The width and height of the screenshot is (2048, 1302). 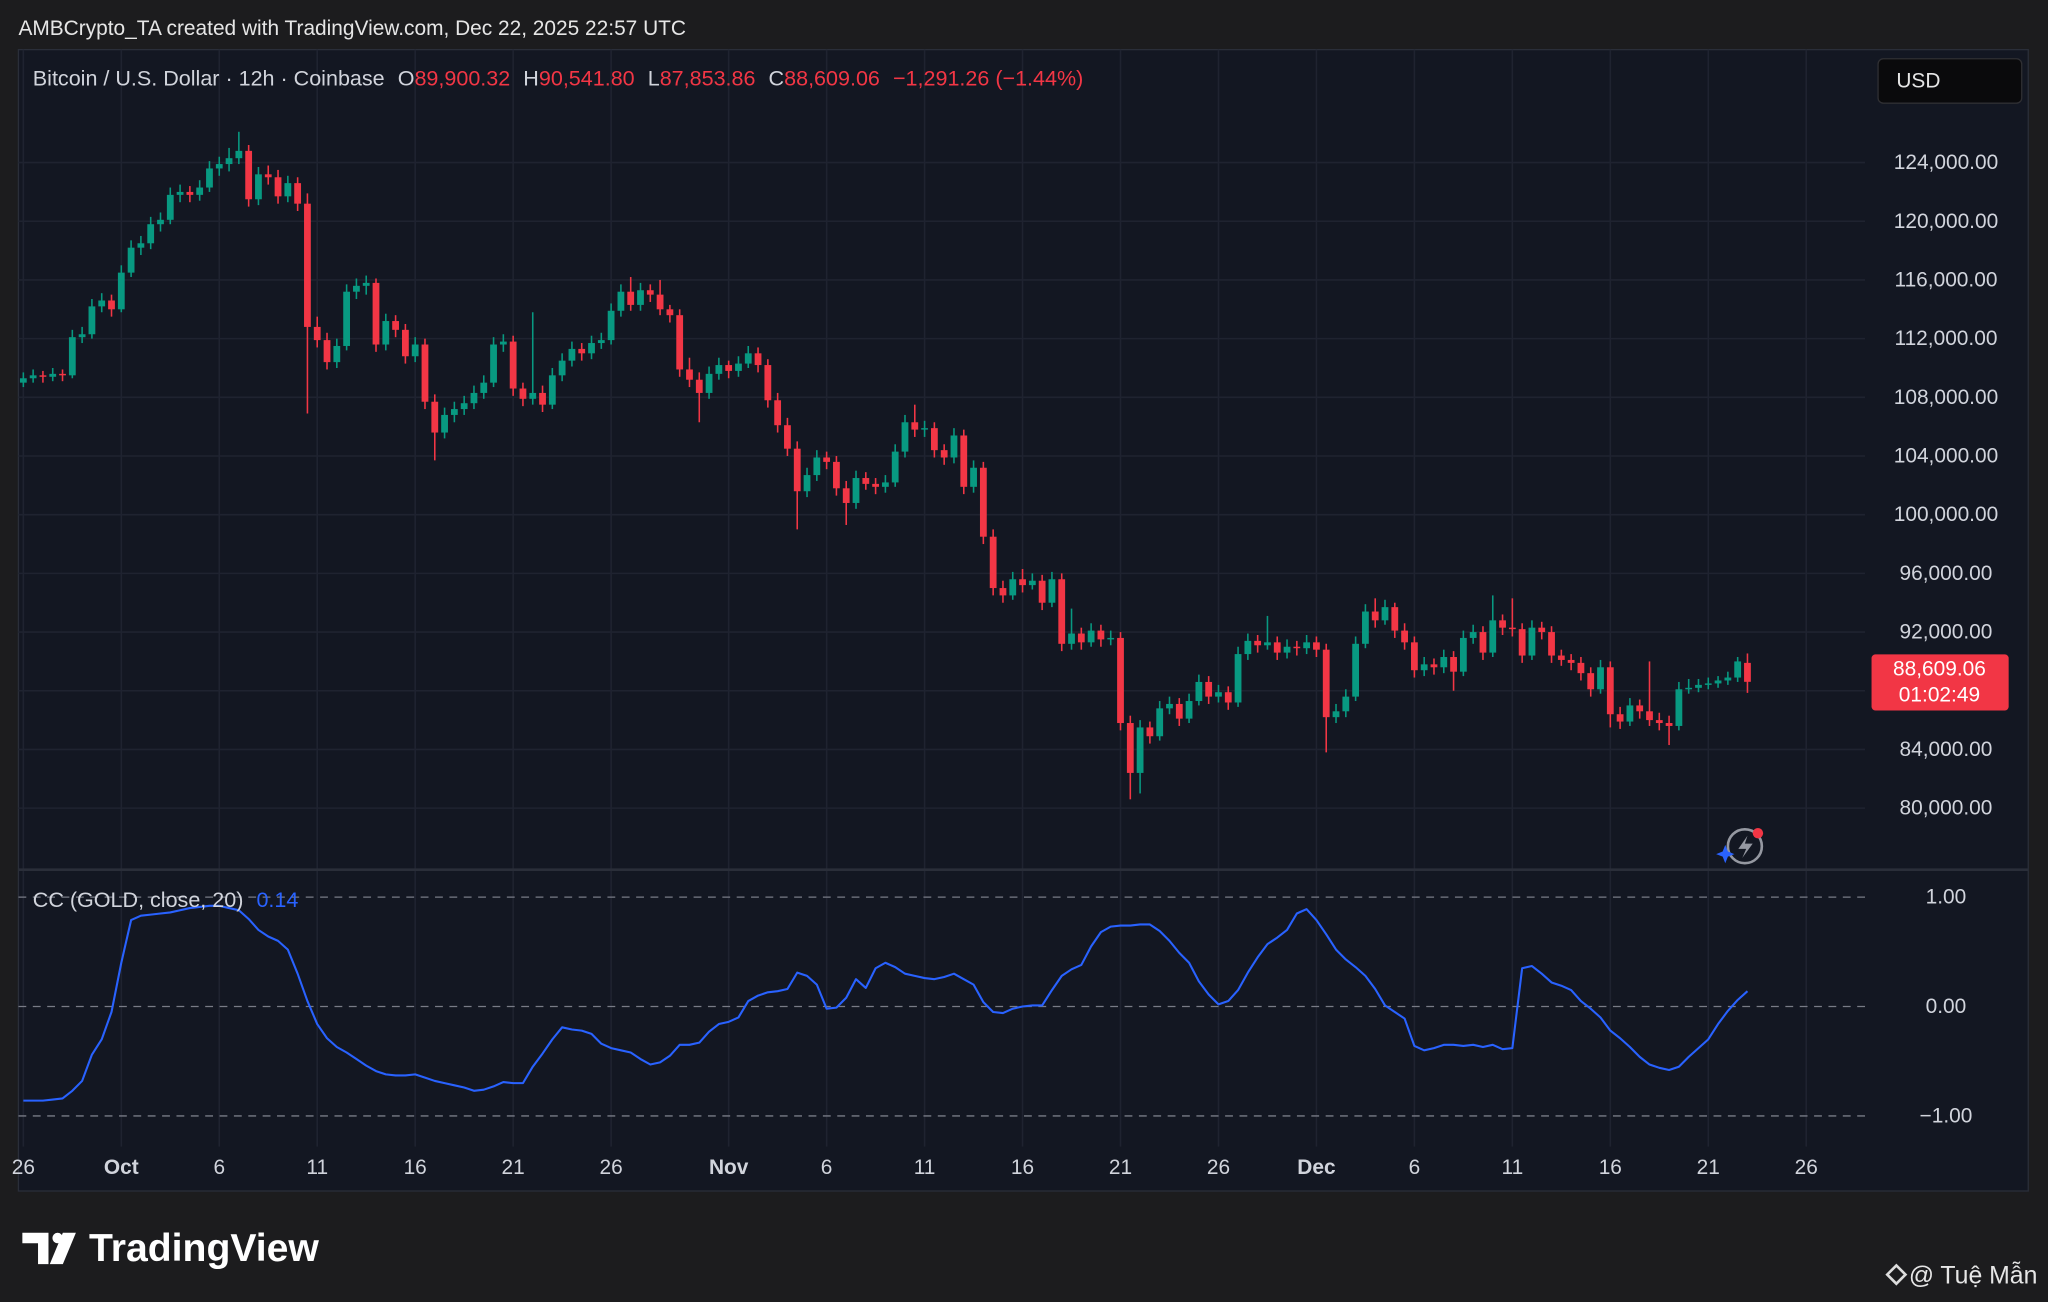 I want to click on ohlc-value: 90,541.80, so click(x=587, y=78).